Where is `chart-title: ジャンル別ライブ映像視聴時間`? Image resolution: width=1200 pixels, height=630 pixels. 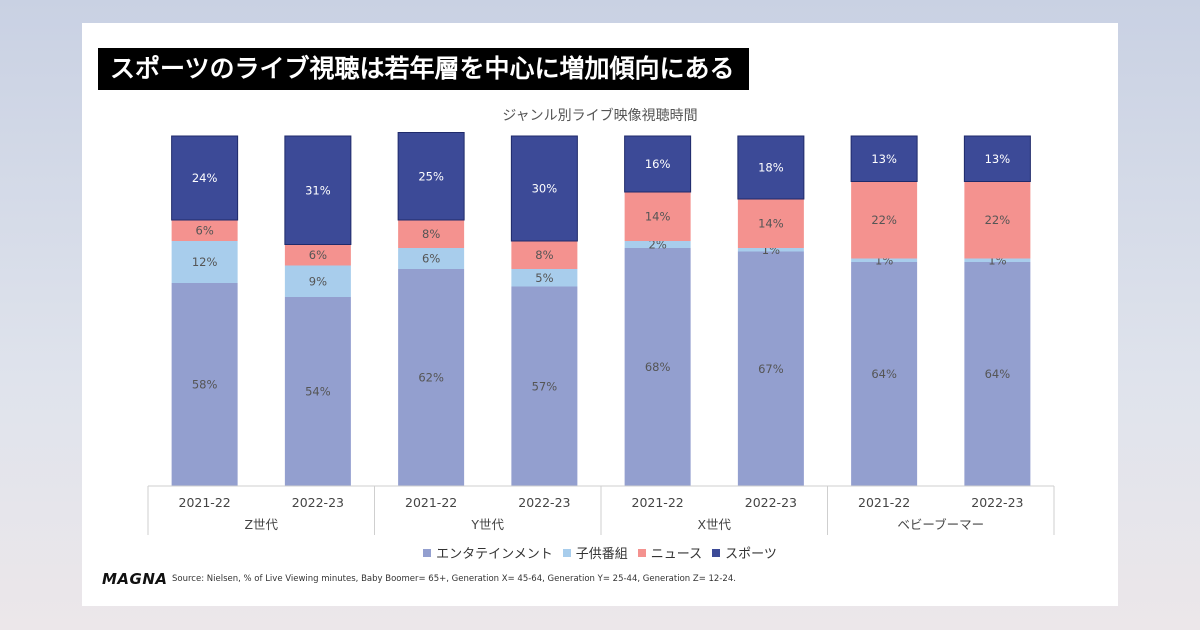 chart-title: ジャンル別ライブ映像視聴時間 is located at coordinates (600, 116).